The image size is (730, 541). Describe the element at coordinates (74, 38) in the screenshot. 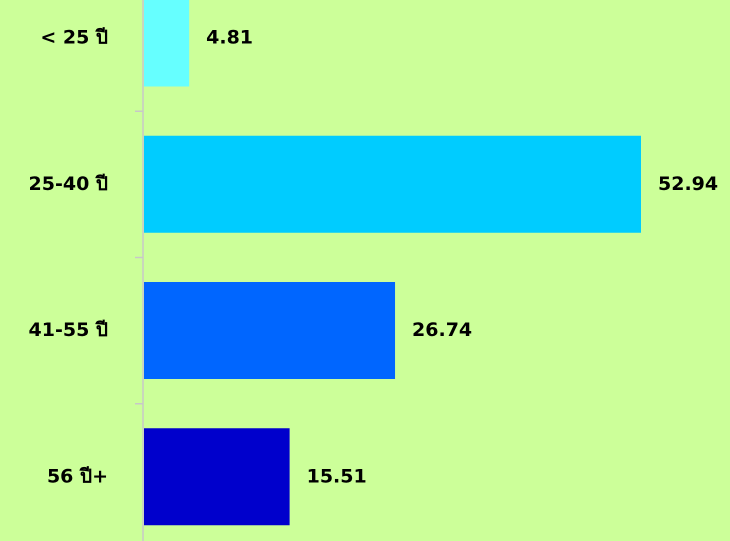

I see `category-label: < 25 ปี` at that location.